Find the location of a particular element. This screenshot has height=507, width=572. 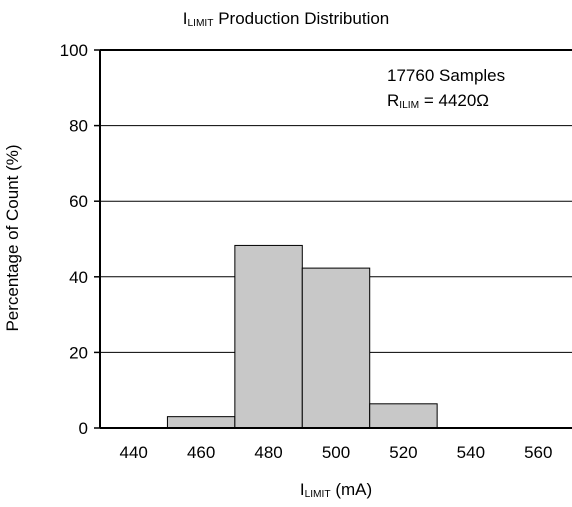

annotation-resistor-subscript: ILIM is located at coordinates (409, 106).